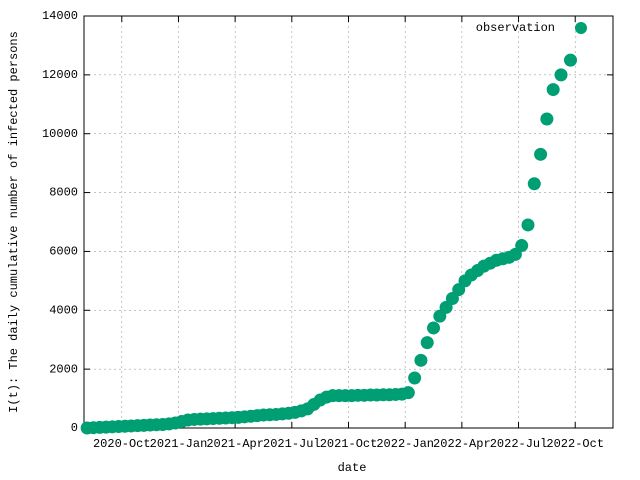 This screenshot has width=640, height=480. I want to click on x-axis-label: date, so click(352, 468).